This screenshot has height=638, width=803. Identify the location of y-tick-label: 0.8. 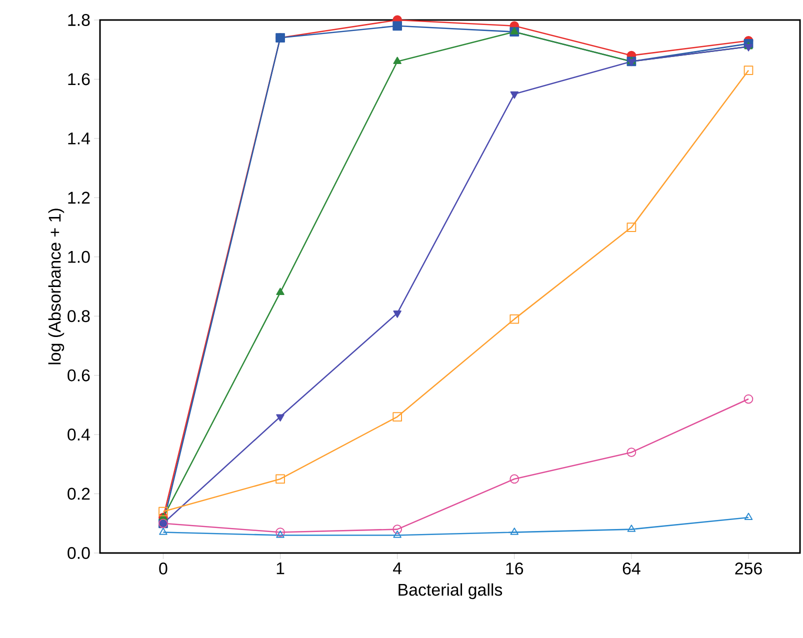
(79, 316).